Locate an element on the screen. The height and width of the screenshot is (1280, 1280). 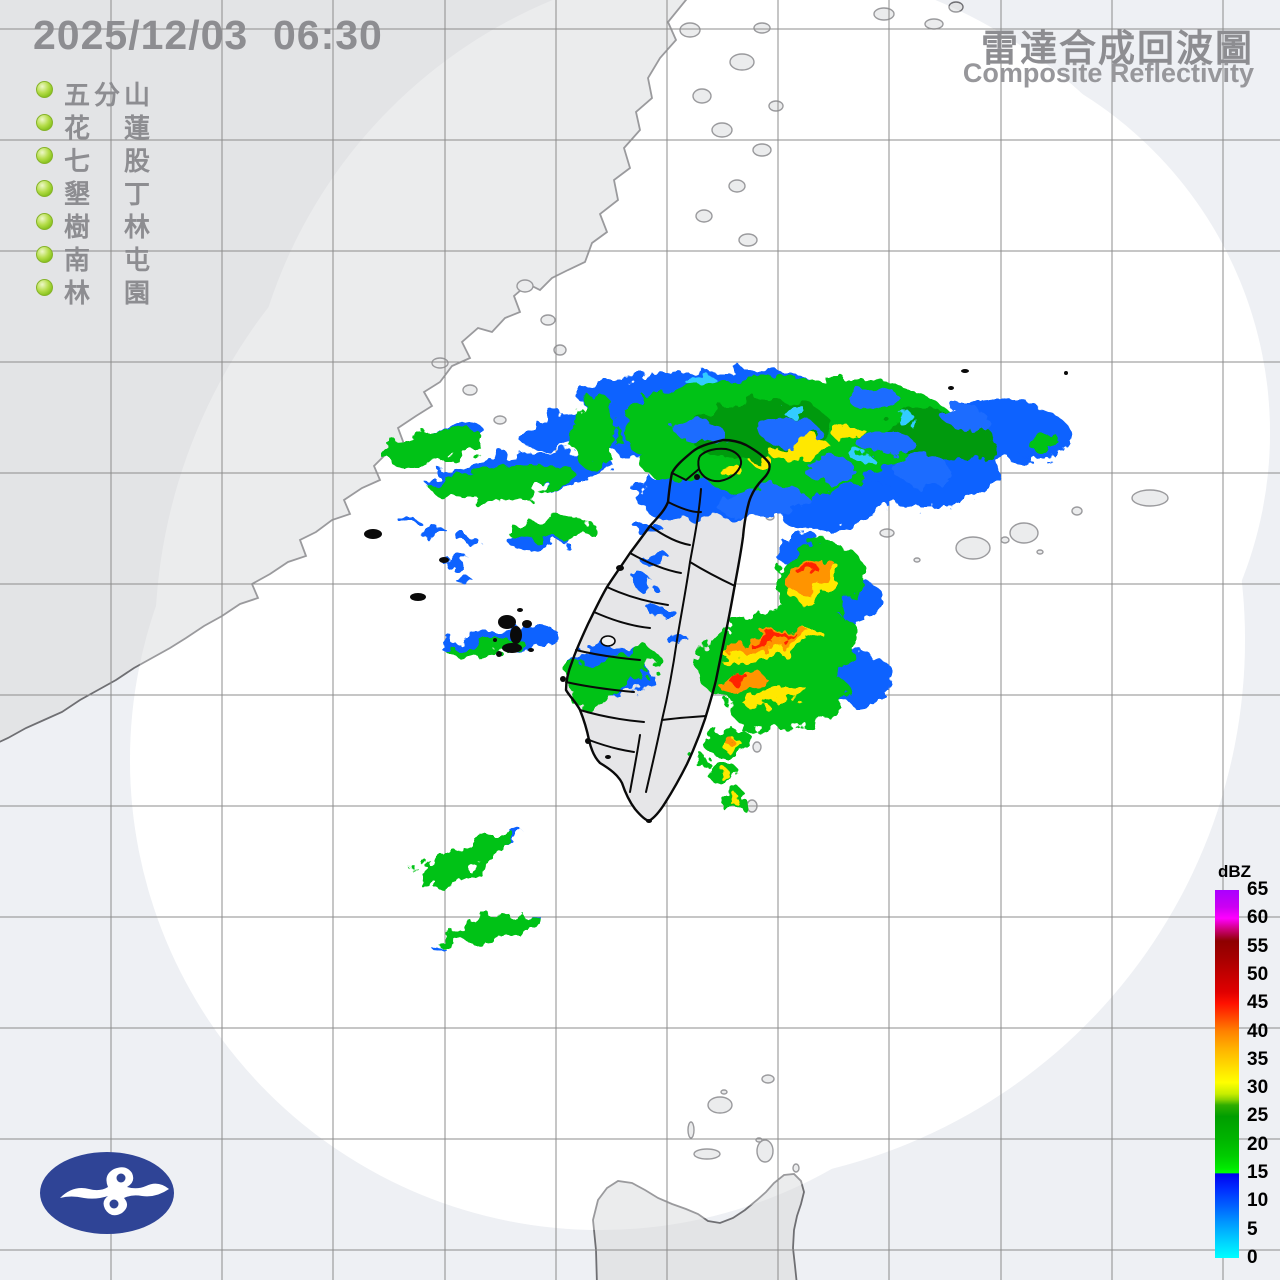
station-row: 樹林 is located at coordinates (110, 224).